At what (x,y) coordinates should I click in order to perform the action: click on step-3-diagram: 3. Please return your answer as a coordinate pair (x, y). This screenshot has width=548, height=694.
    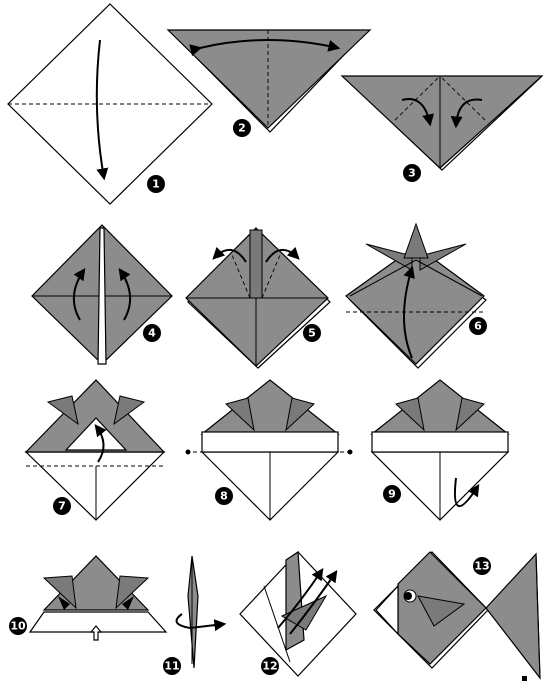
    Looking at the image, I should click on (442, 128).